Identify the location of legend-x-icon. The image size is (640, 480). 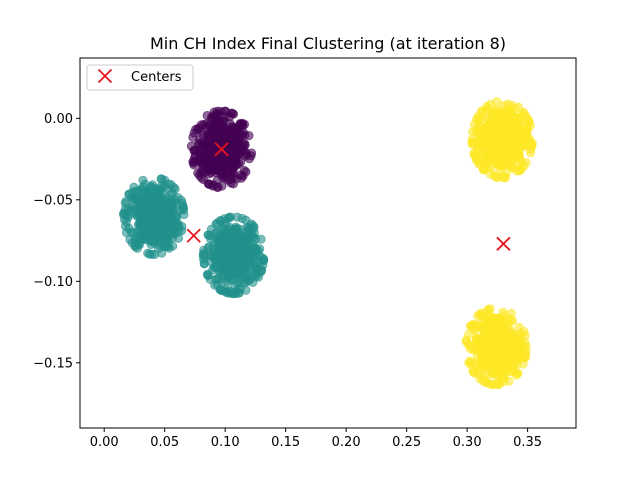
(105, 76).